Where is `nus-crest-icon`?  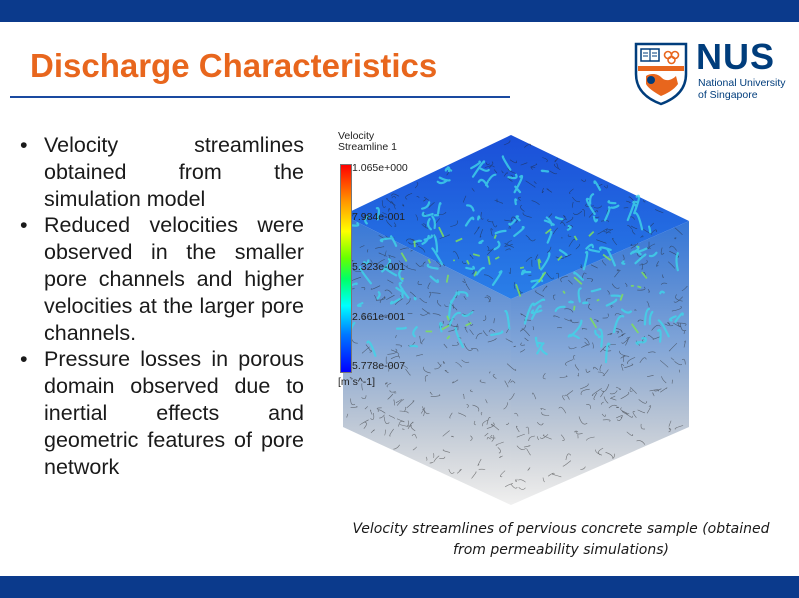
nus-crest-icon is located at coordinates (661, 74).